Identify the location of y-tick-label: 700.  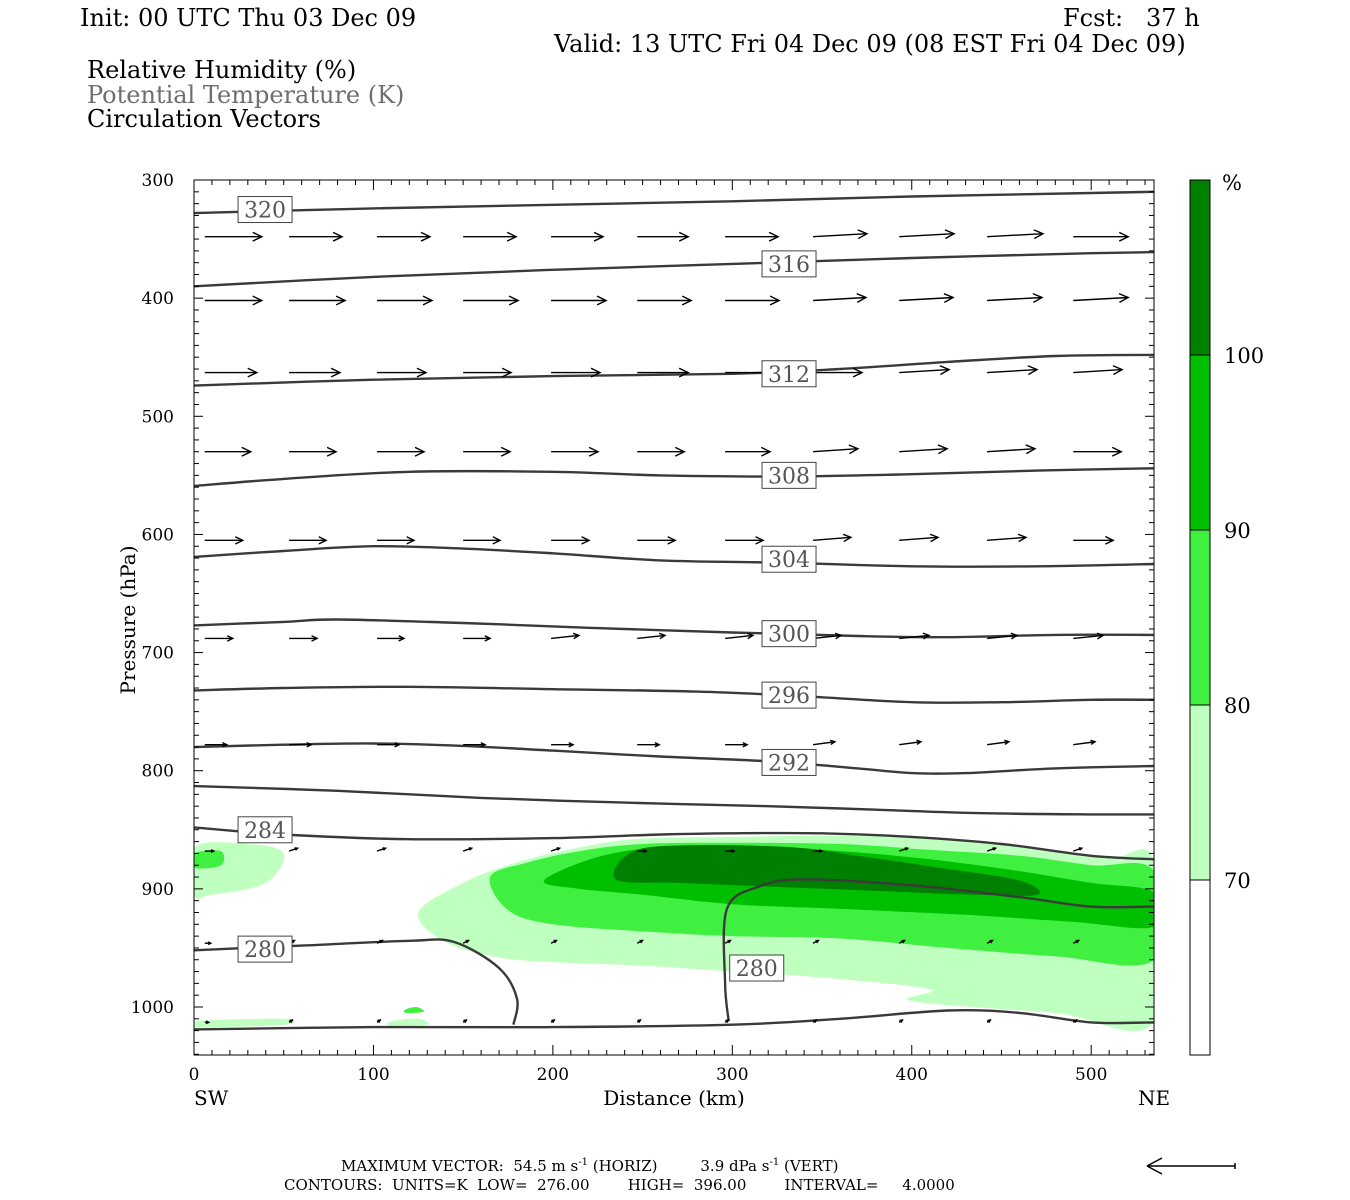
(158, 654).